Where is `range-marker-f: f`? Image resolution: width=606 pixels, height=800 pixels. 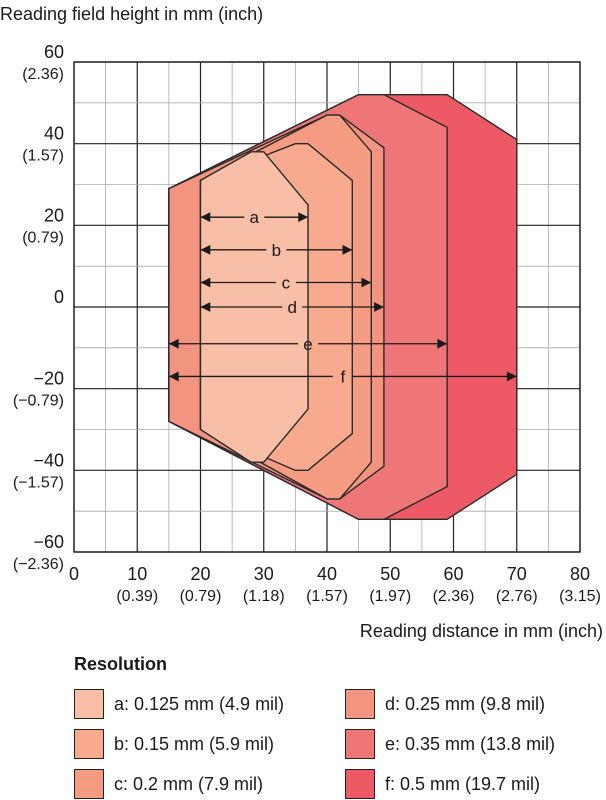 range-marker-f: f is located at coordinates (342, 376).